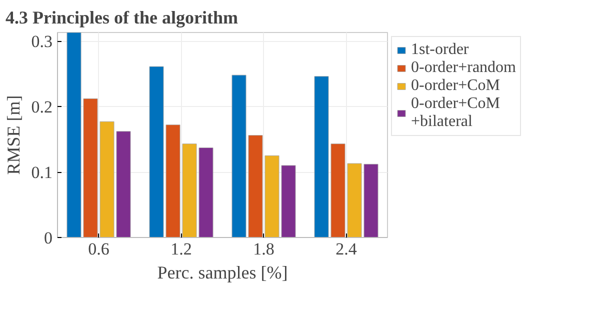 This screenshot has height=322, width=615. Describe the element at coordinates (455, 113) in the screenshot. I see `legend-label: 0-order+CoM +bilateral` at that location.